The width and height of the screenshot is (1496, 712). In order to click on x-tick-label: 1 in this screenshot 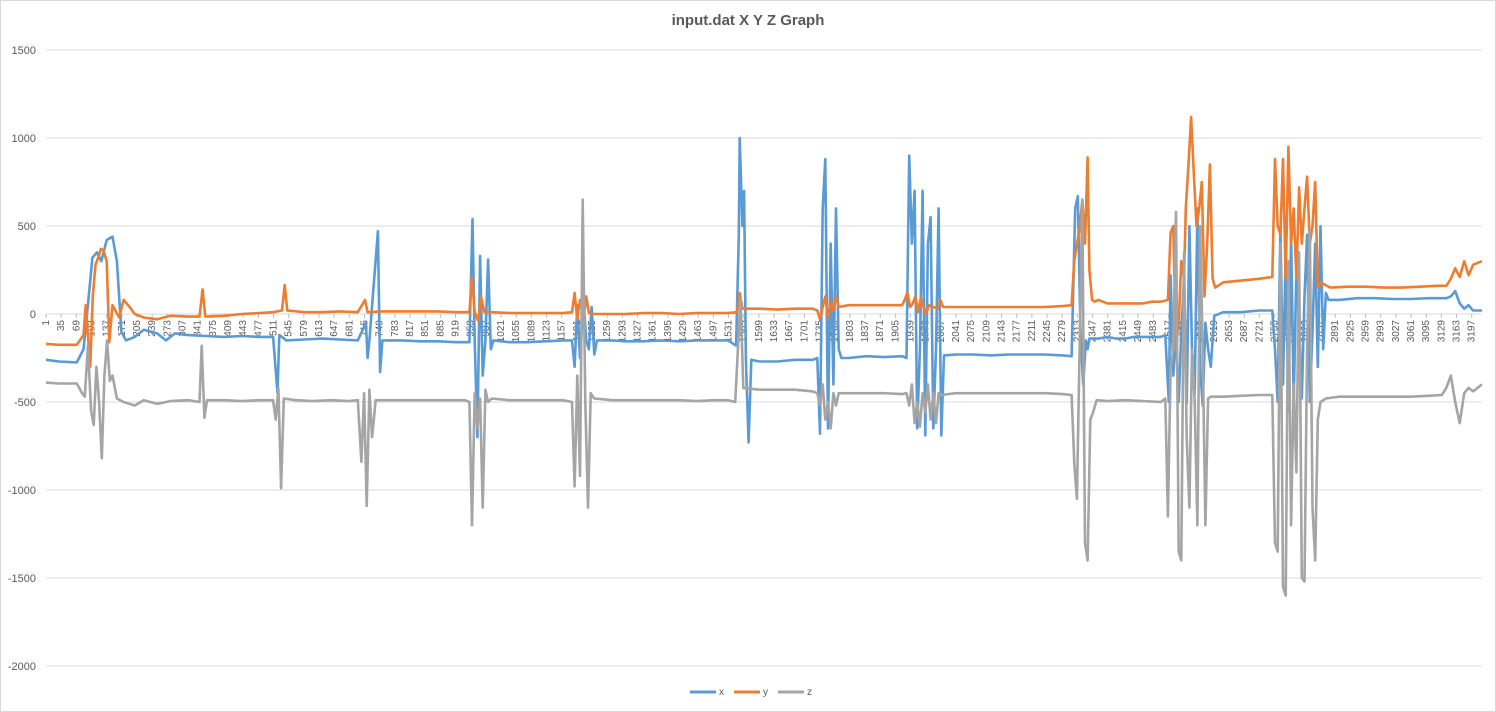, I will do `click(46, 323)`.